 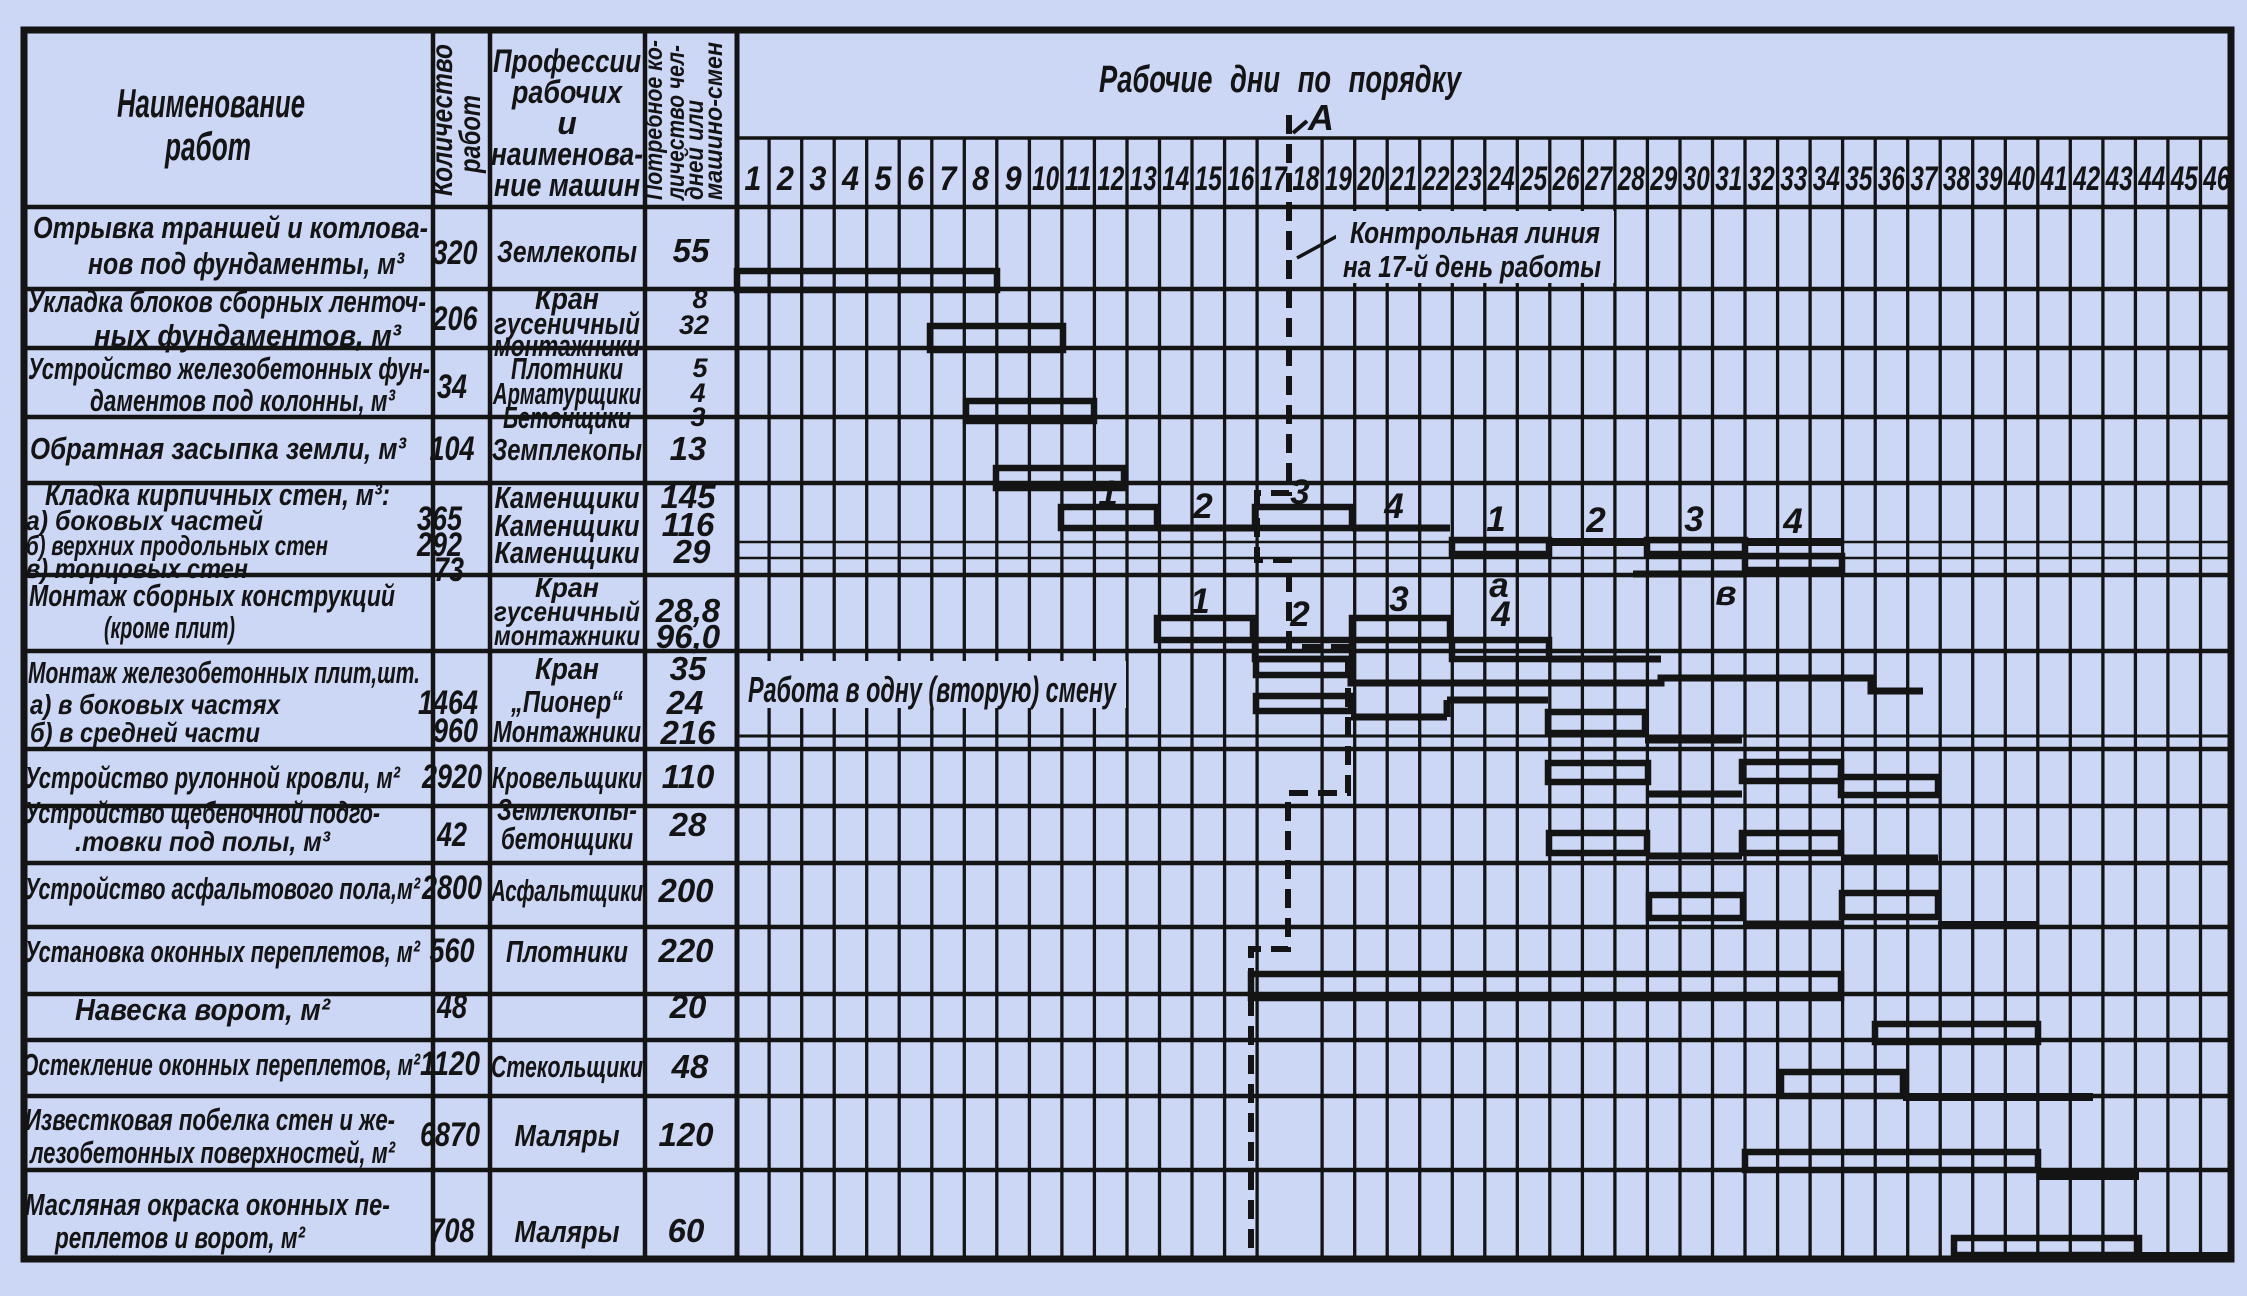 What do you see at coordinates (211, 104) in the screenshot?
I see `svg-text: Наименование` at bounding box center [211, 104].